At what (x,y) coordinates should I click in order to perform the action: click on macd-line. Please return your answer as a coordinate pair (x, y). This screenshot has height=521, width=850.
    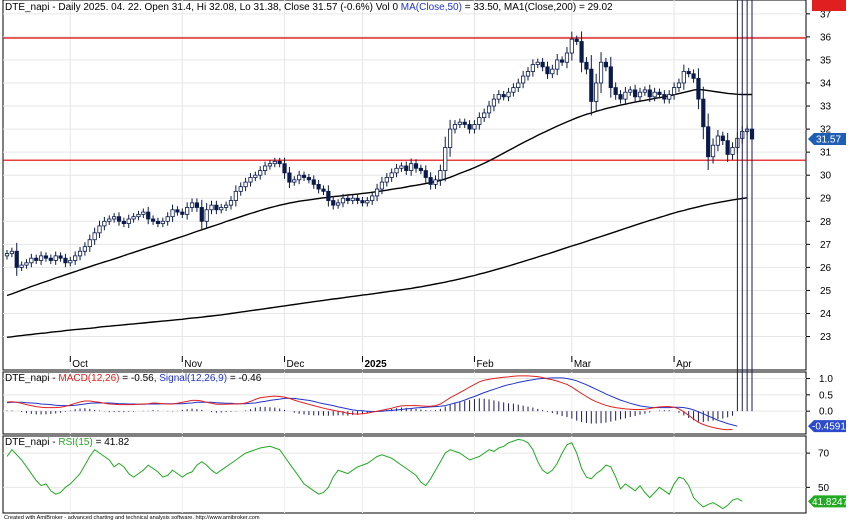
    Looking at the image, I should click on (369, 403).